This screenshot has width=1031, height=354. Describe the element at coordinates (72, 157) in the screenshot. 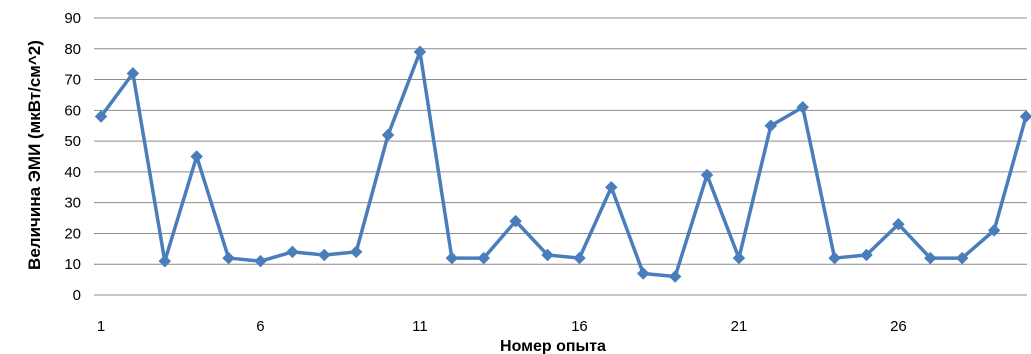

I see `y-axis-ticks: 0 10 20 30 40 50 60 70 80 90` at that location.